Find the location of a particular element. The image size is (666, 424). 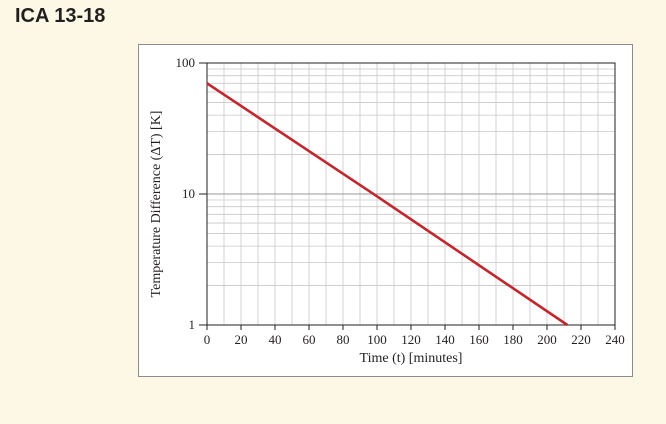

x-axis-label: Time (t) [minutes] is located at coordinates (411, 358).